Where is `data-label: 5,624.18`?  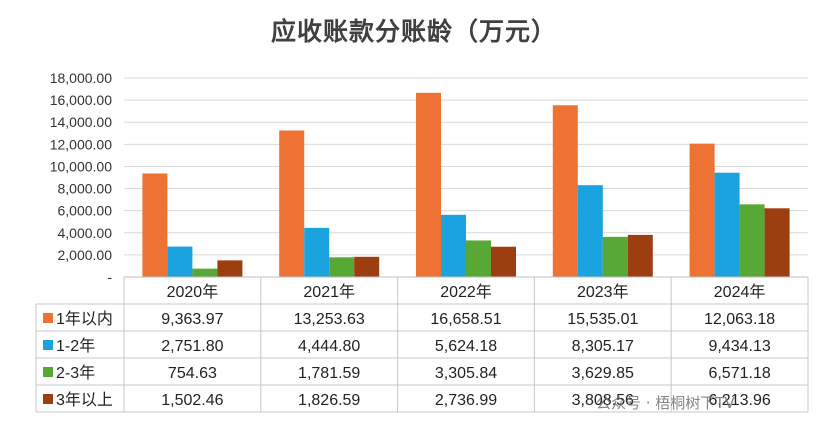
data-label: 5,624.18 is located at coordinates (466, 346).